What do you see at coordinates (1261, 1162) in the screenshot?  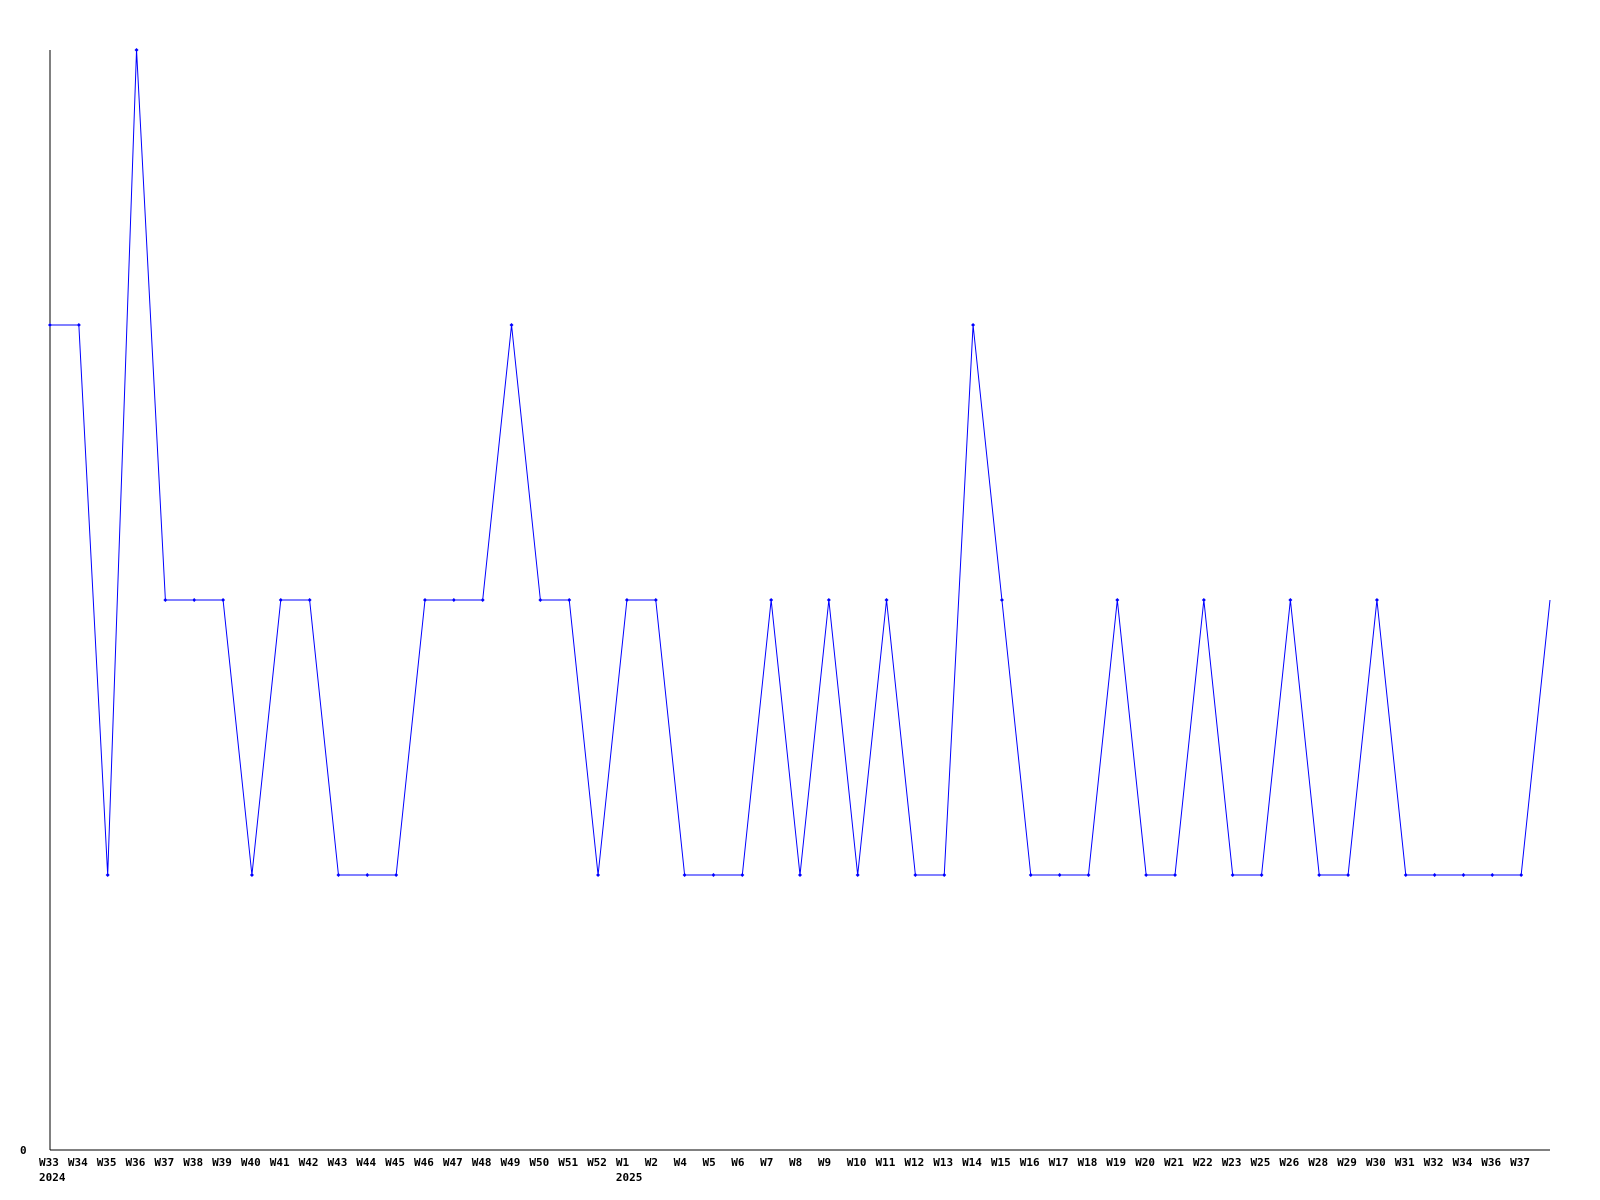 I see `x-tick-label: W25` at bounding box center [1261, 1162].